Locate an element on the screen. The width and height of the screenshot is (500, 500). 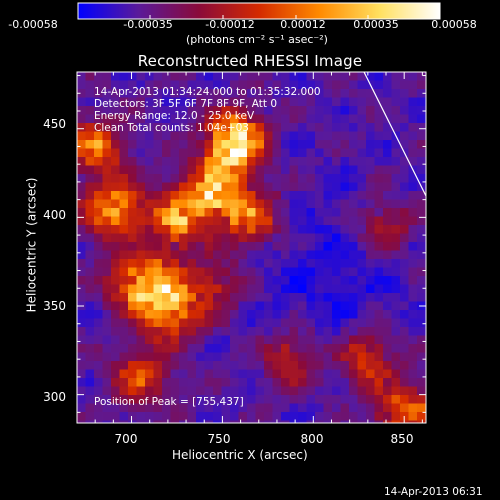
x-tick-label-700: 700 is located at coordinates (126, 439).